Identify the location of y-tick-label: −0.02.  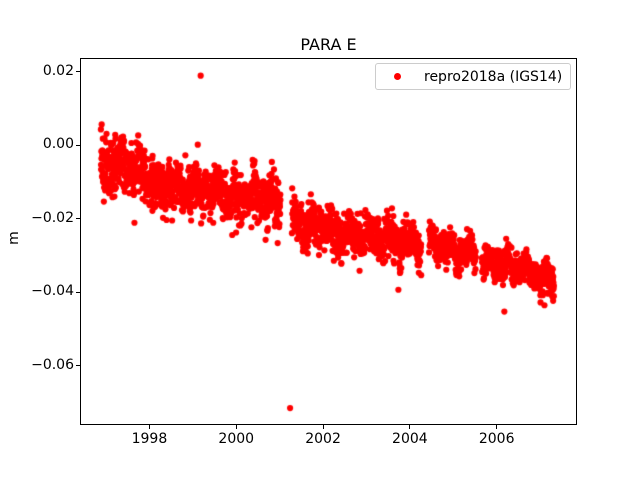
(52, 217).